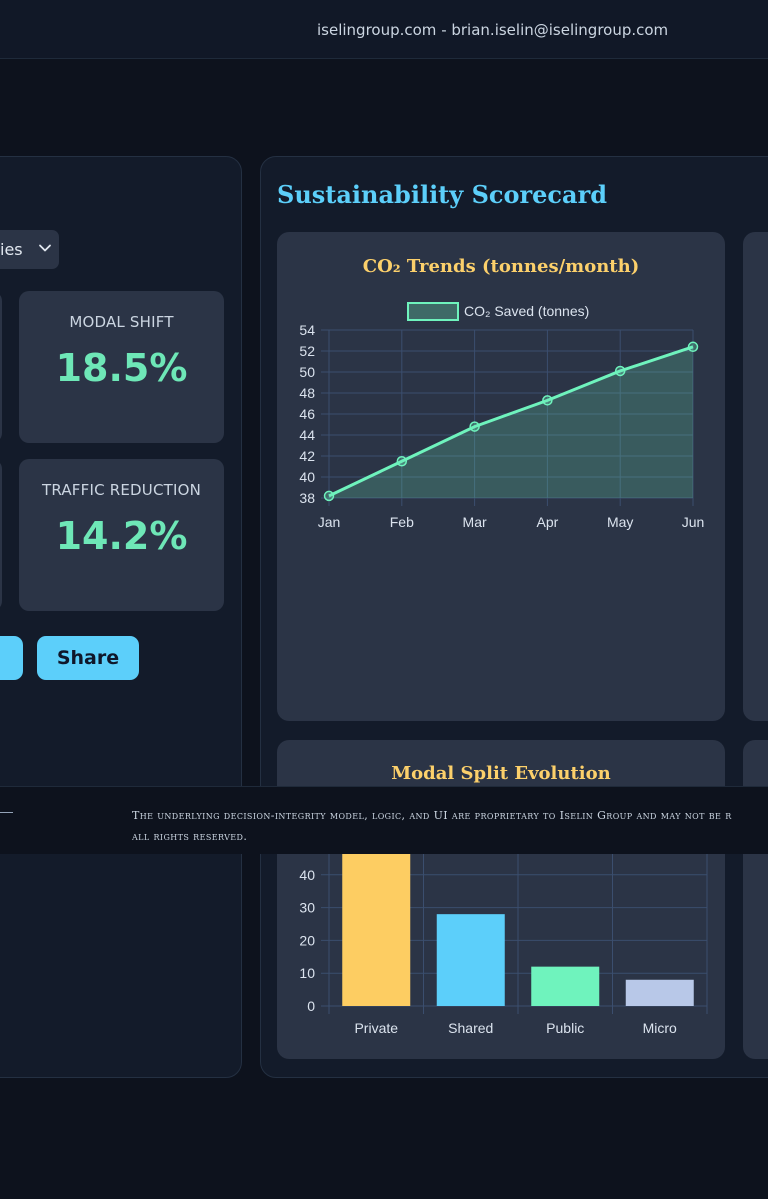 The height and width of the screenshot is (1199, 768). What do you see at coordinates (311, 1006) in the screenshot?
I see `y-tick-label: 0` at bounding box center [311, 1006].